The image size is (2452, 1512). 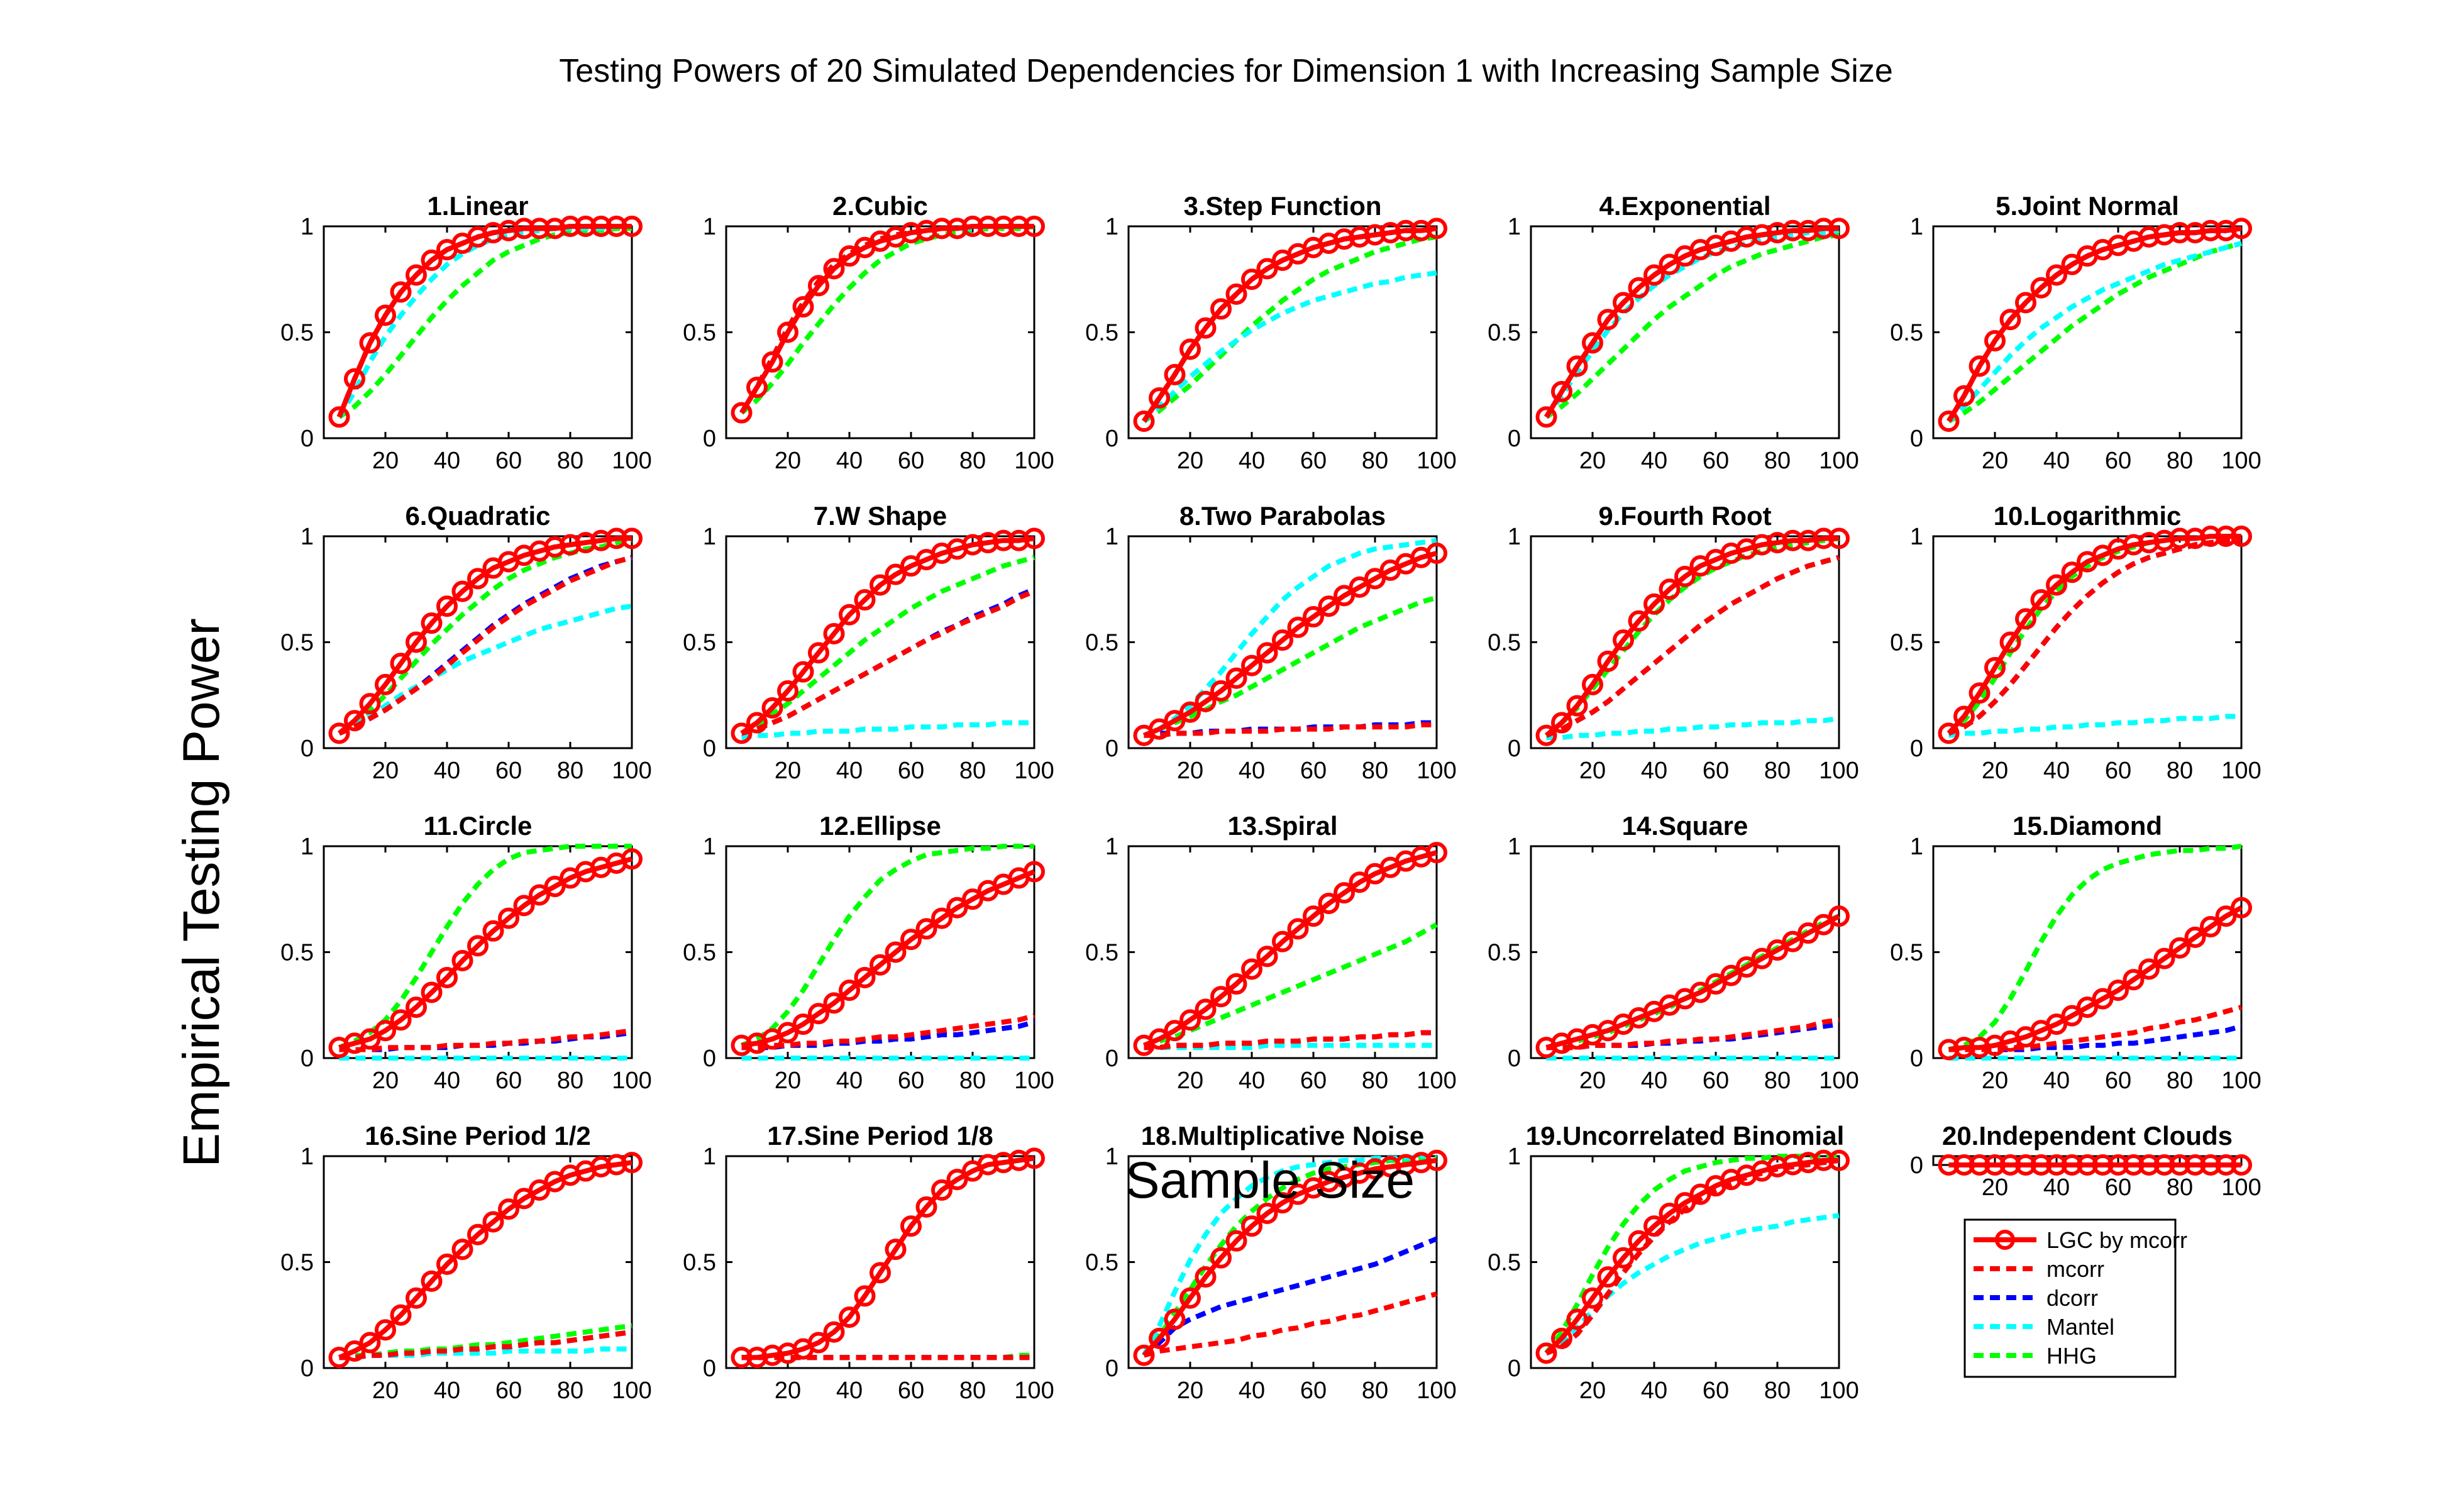 What do you see at coordinates (1271, 332) in the screenshot?
I see `subplot-3-step-function: 3.Step Function 20 40 60 80 100 0 0.5 1` at bounding box center [1271, 332].